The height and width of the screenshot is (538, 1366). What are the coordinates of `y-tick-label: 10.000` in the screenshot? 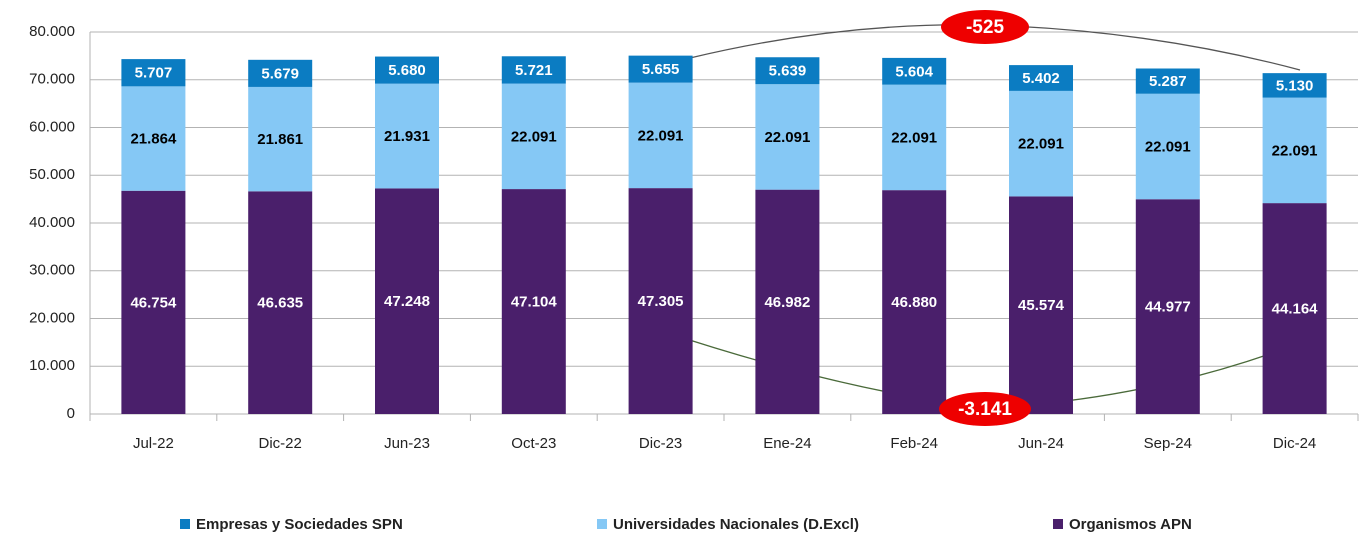 It's located at (52, 365).